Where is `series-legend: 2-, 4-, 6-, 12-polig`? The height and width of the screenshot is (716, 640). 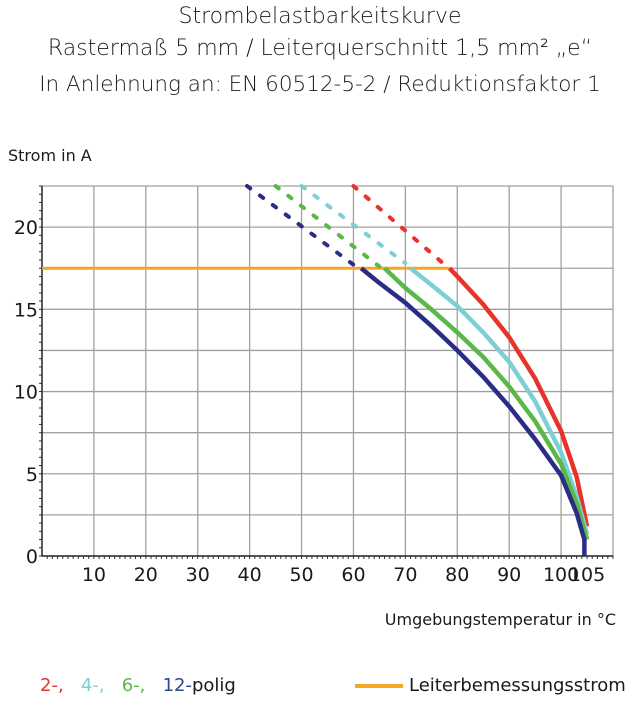 series-legend: 2-, 4-, 6-, 12-polig is located at coordinates (138, 685).